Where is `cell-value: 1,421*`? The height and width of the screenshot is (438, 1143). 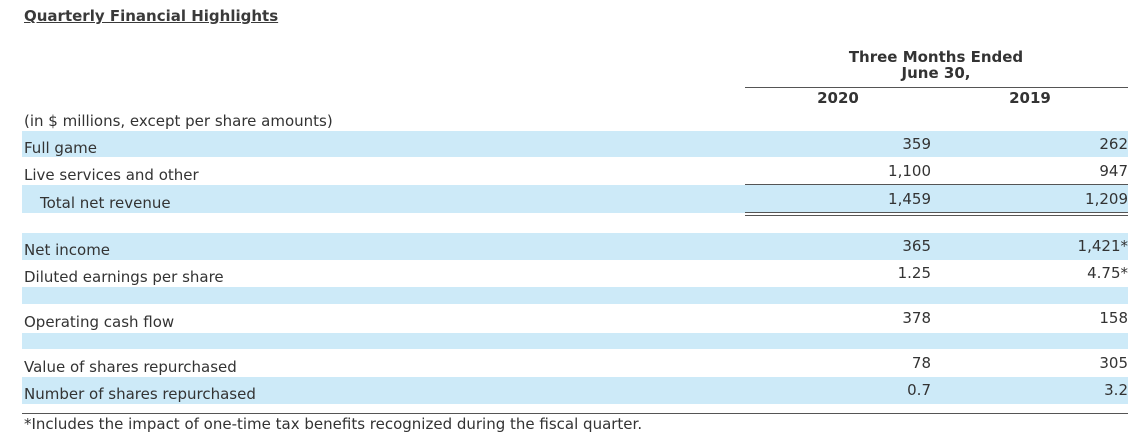 cell-value: 1,421* is located at coordinates (1102, 246).